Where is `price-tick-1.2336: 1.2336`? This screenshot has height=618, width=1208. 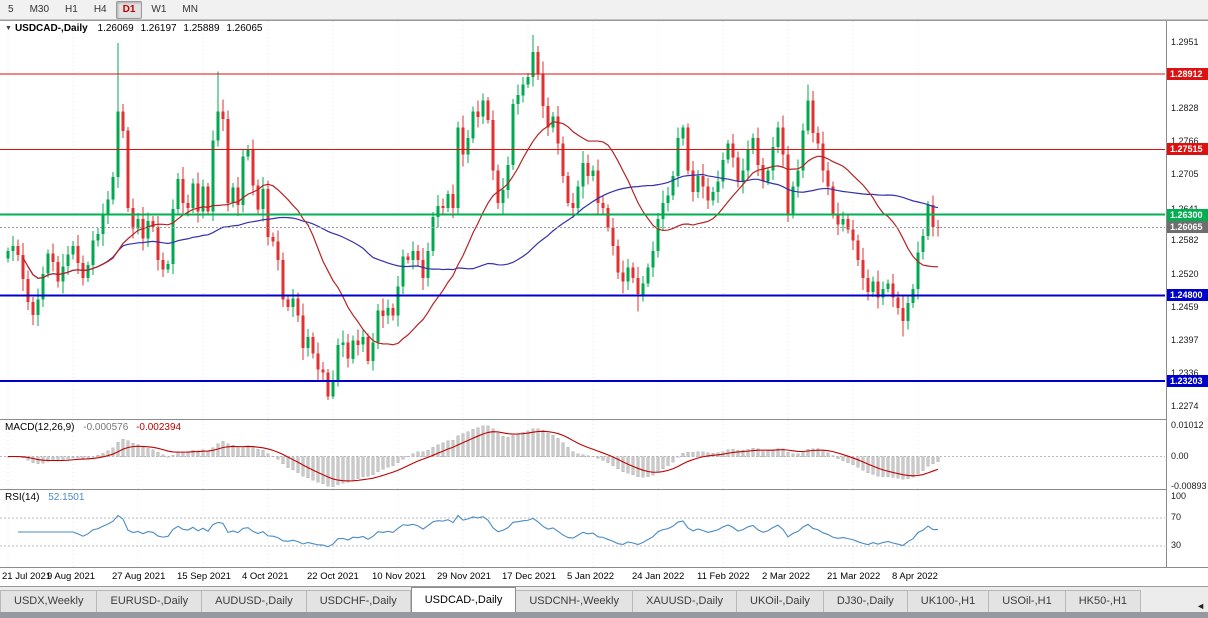
price-tick-1.2336: 1.2336 is located at coordinates (1185, 373).